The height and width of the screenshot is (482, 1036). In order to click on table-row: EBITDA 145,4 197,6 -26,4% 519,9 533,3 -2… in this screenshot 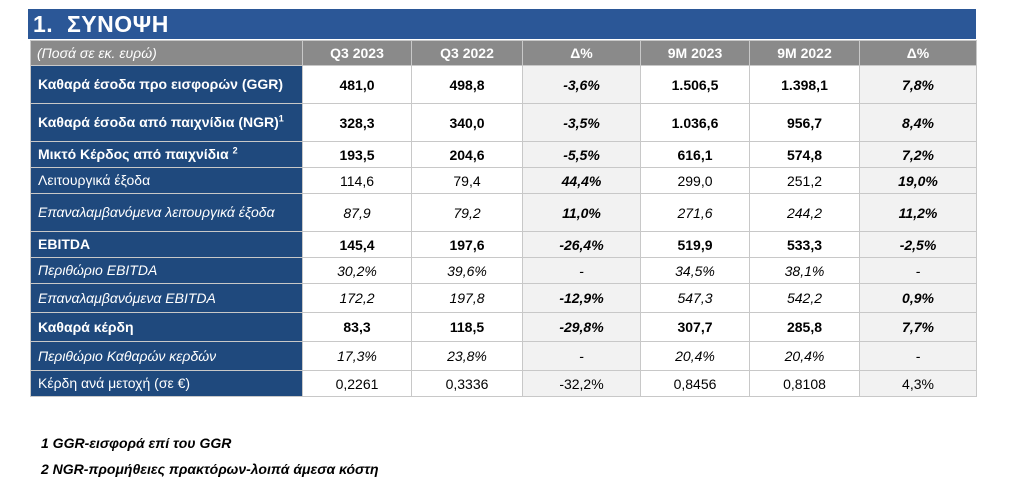, I will do `click(503, 244)`.